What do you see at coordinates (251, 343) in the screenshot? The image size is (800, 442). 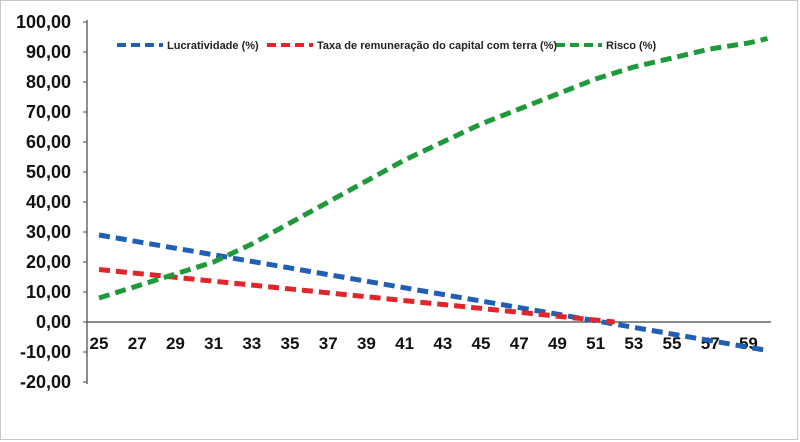 I see `x-tick-label: 33` at bounding box center [251, 343].